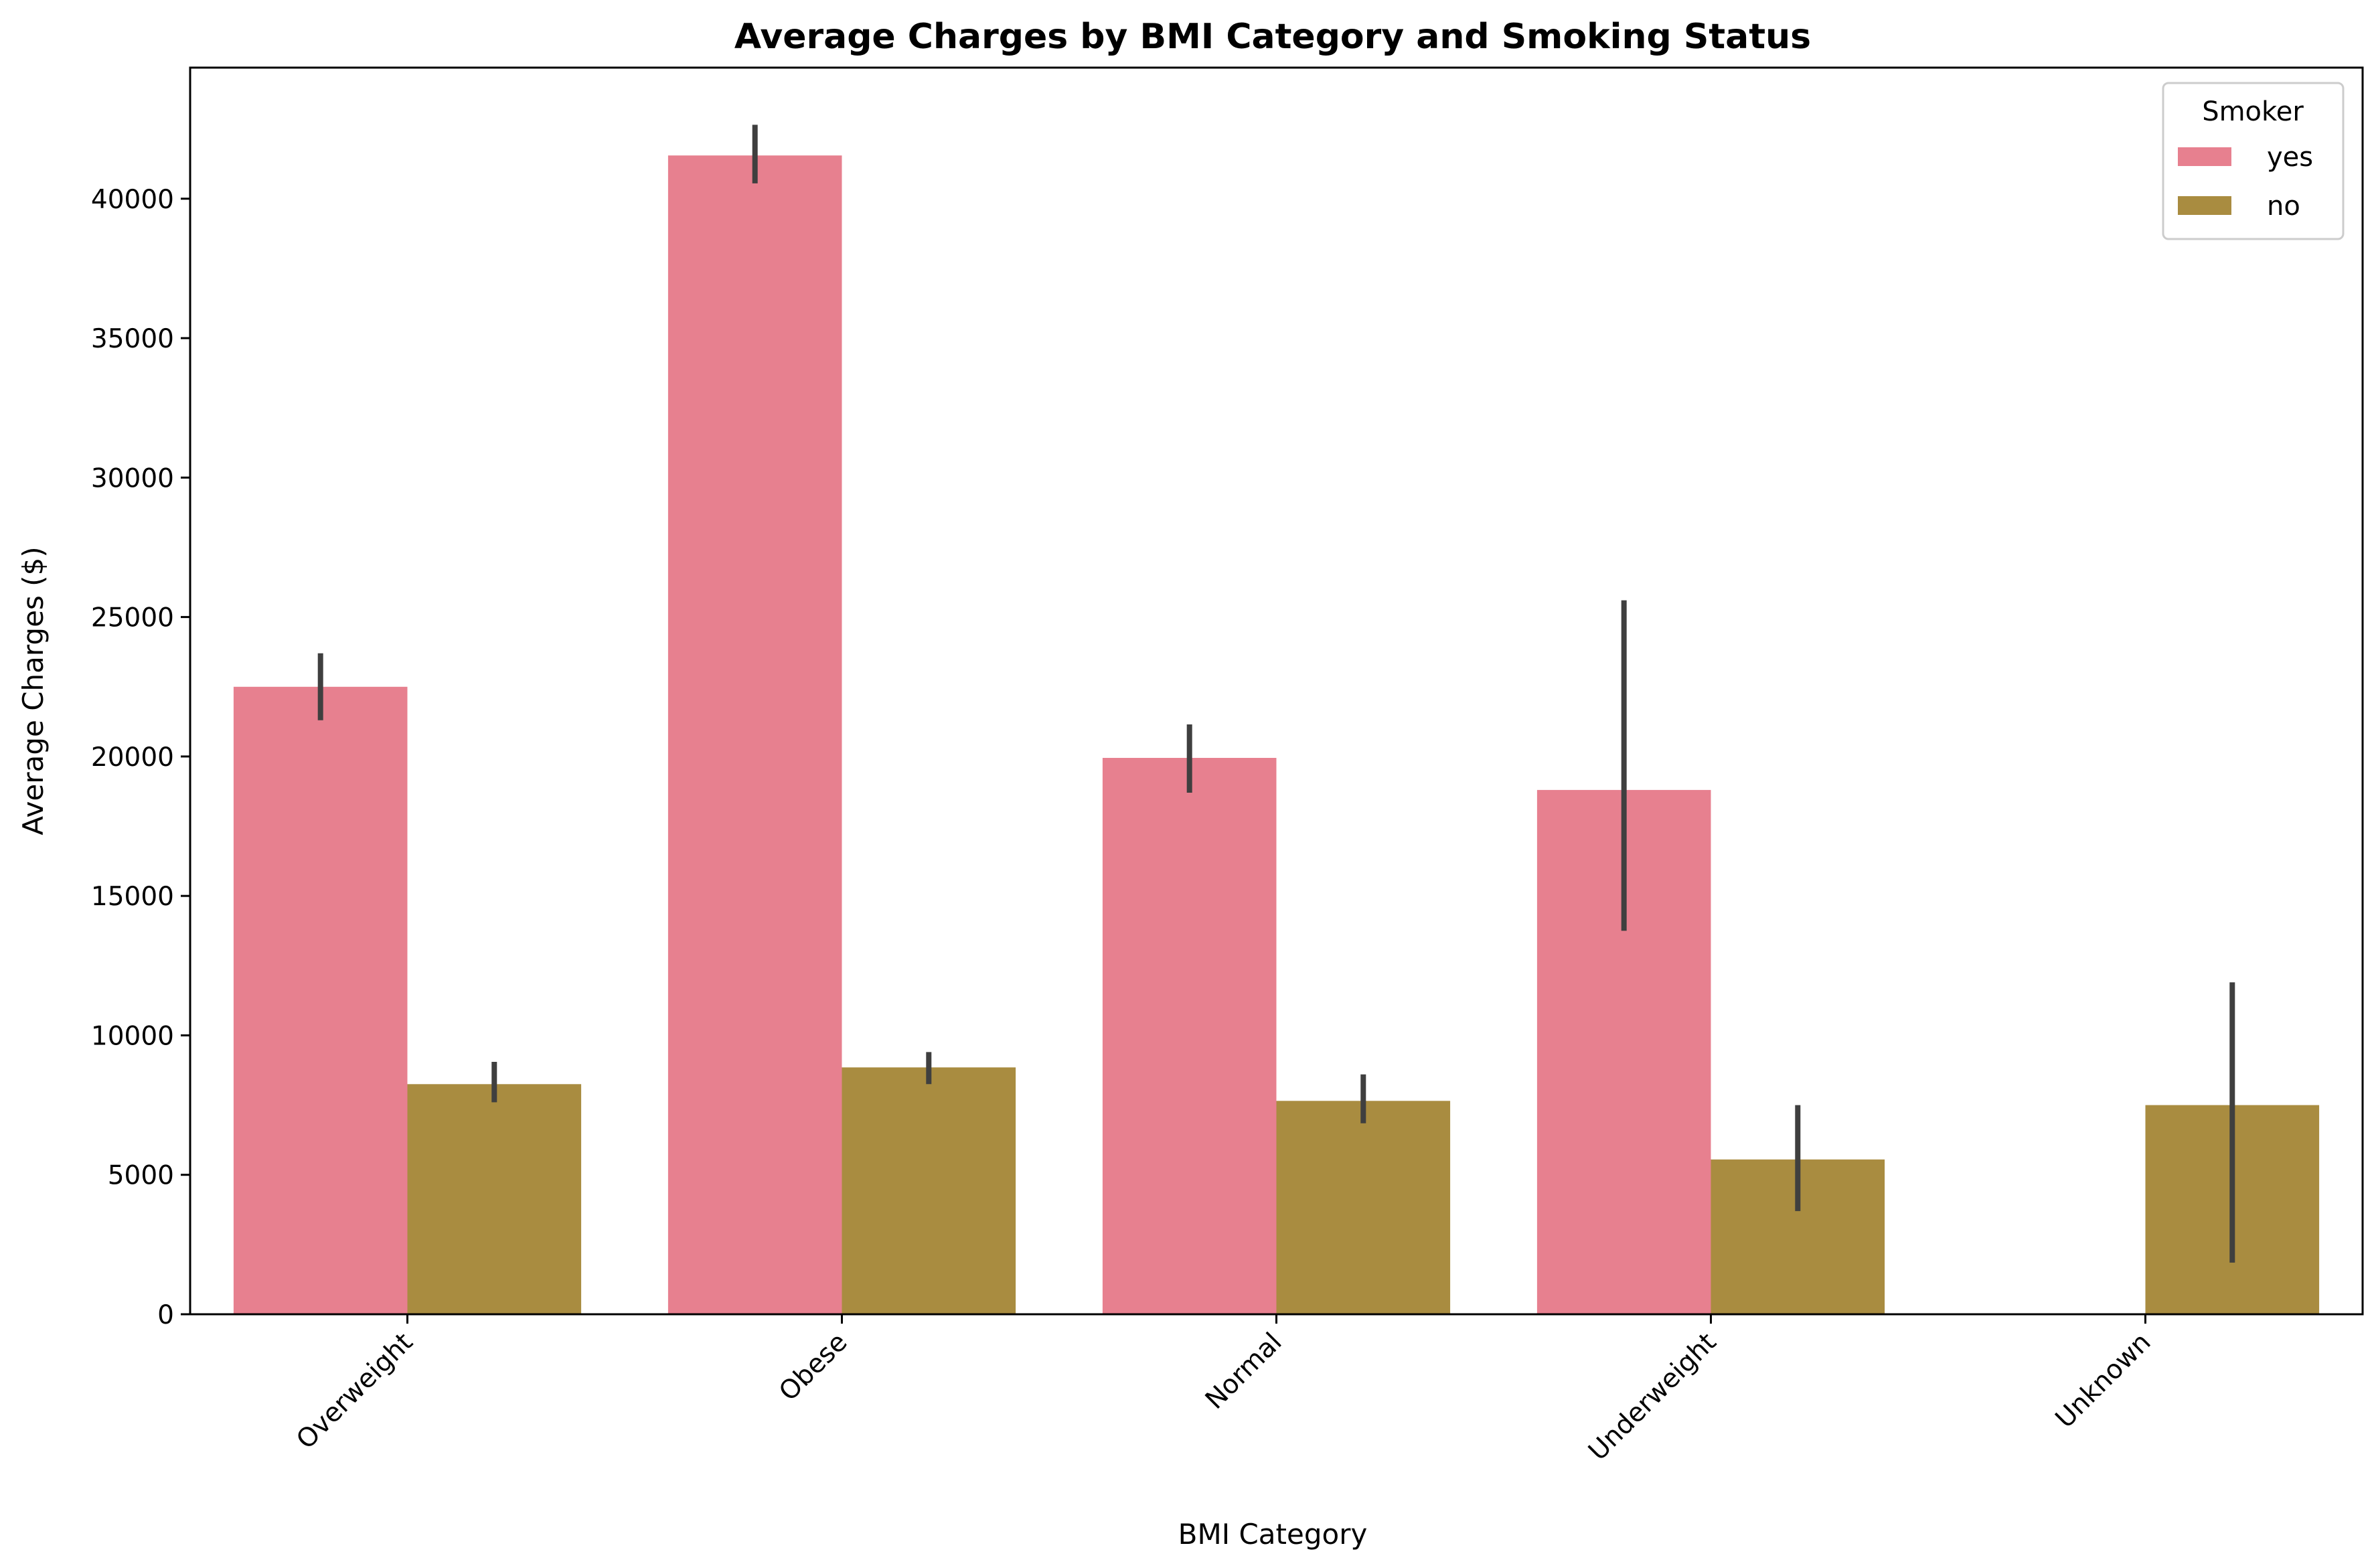 The width and height of the screenshot is (2374, 1568). I want to click on y-axis: 0 5000 10000 15000 20000 25000 30000 35000 40000, so click(140, 757).